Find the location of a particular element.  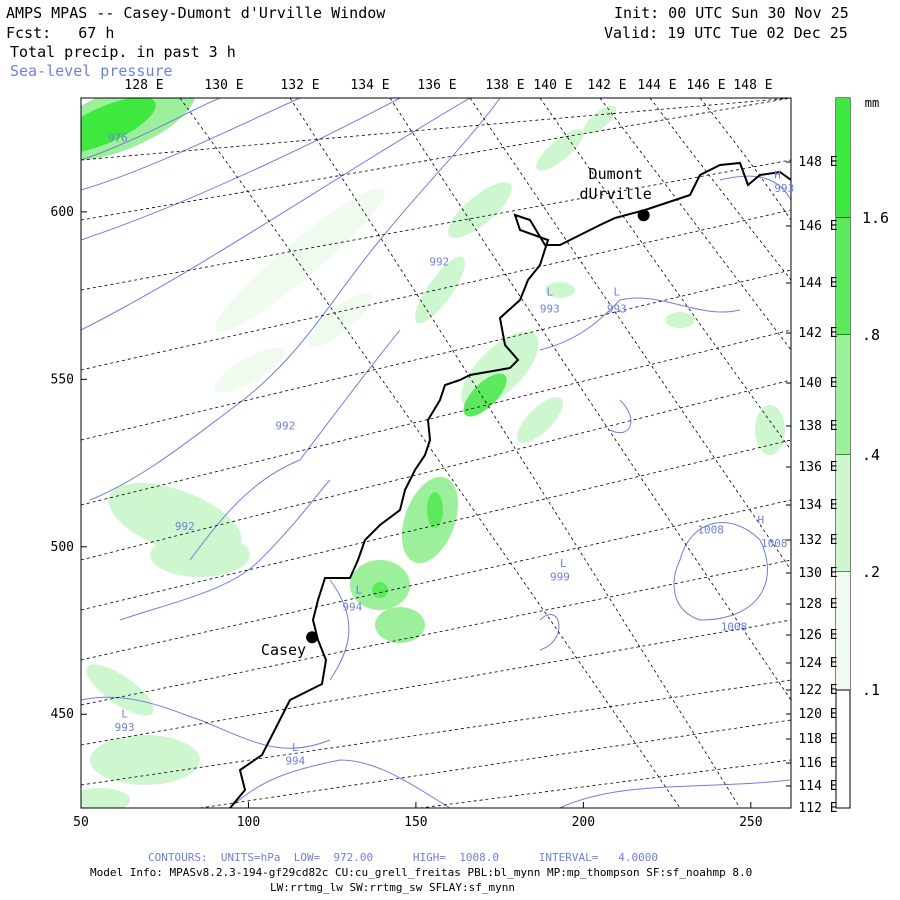

valid-time: Valid: 19 UTC Tue 02 Dec 25 is located at coordinates (726, 33).